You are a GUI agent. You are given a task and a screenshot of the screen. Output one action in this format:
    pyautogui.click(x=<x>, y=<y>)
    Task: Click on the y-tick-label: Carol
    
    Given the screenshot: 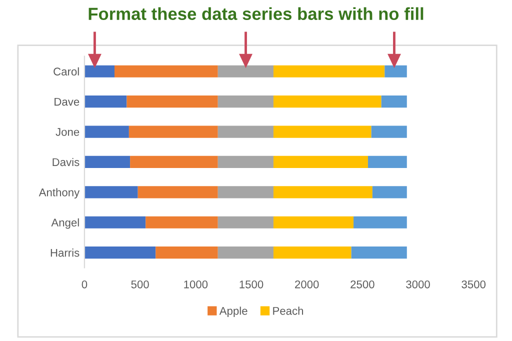 What is the action you would take?
    pyautogui.click(x=66, y=71)
    